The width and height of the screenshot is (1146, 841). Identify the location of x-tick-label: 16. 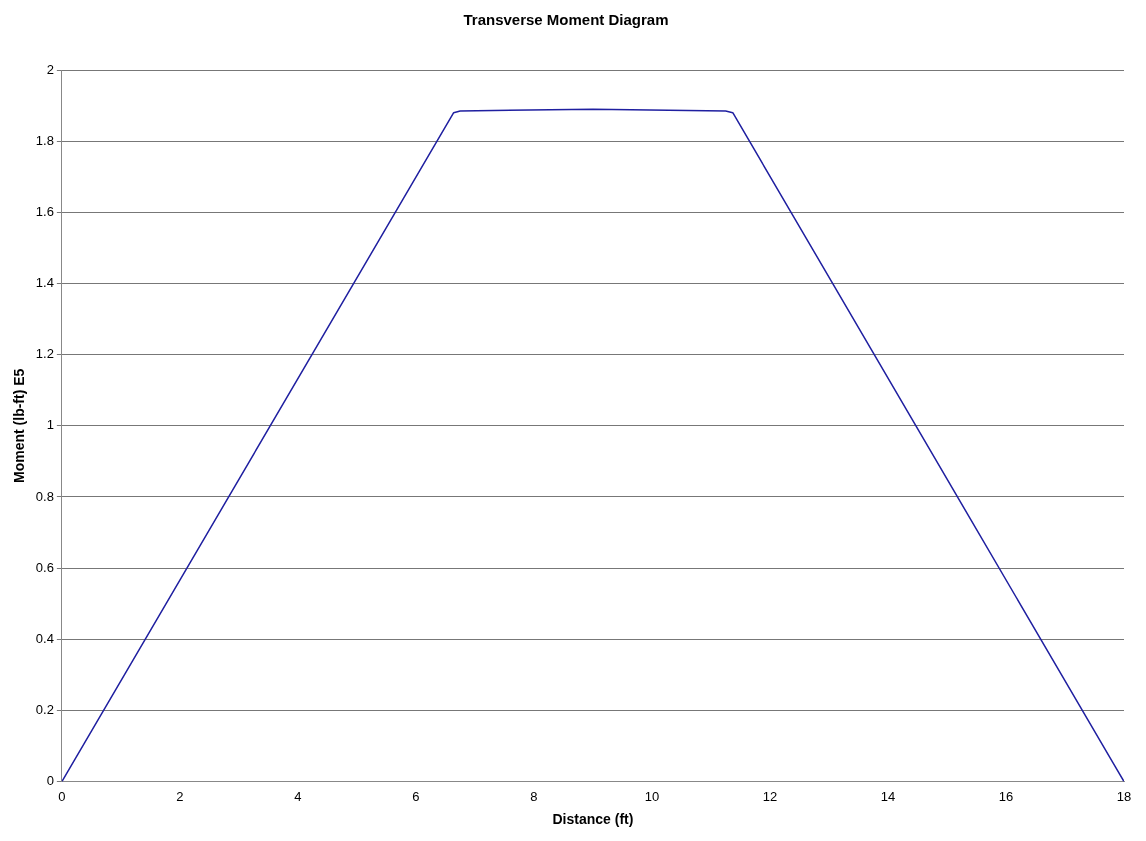
(1006, 796).